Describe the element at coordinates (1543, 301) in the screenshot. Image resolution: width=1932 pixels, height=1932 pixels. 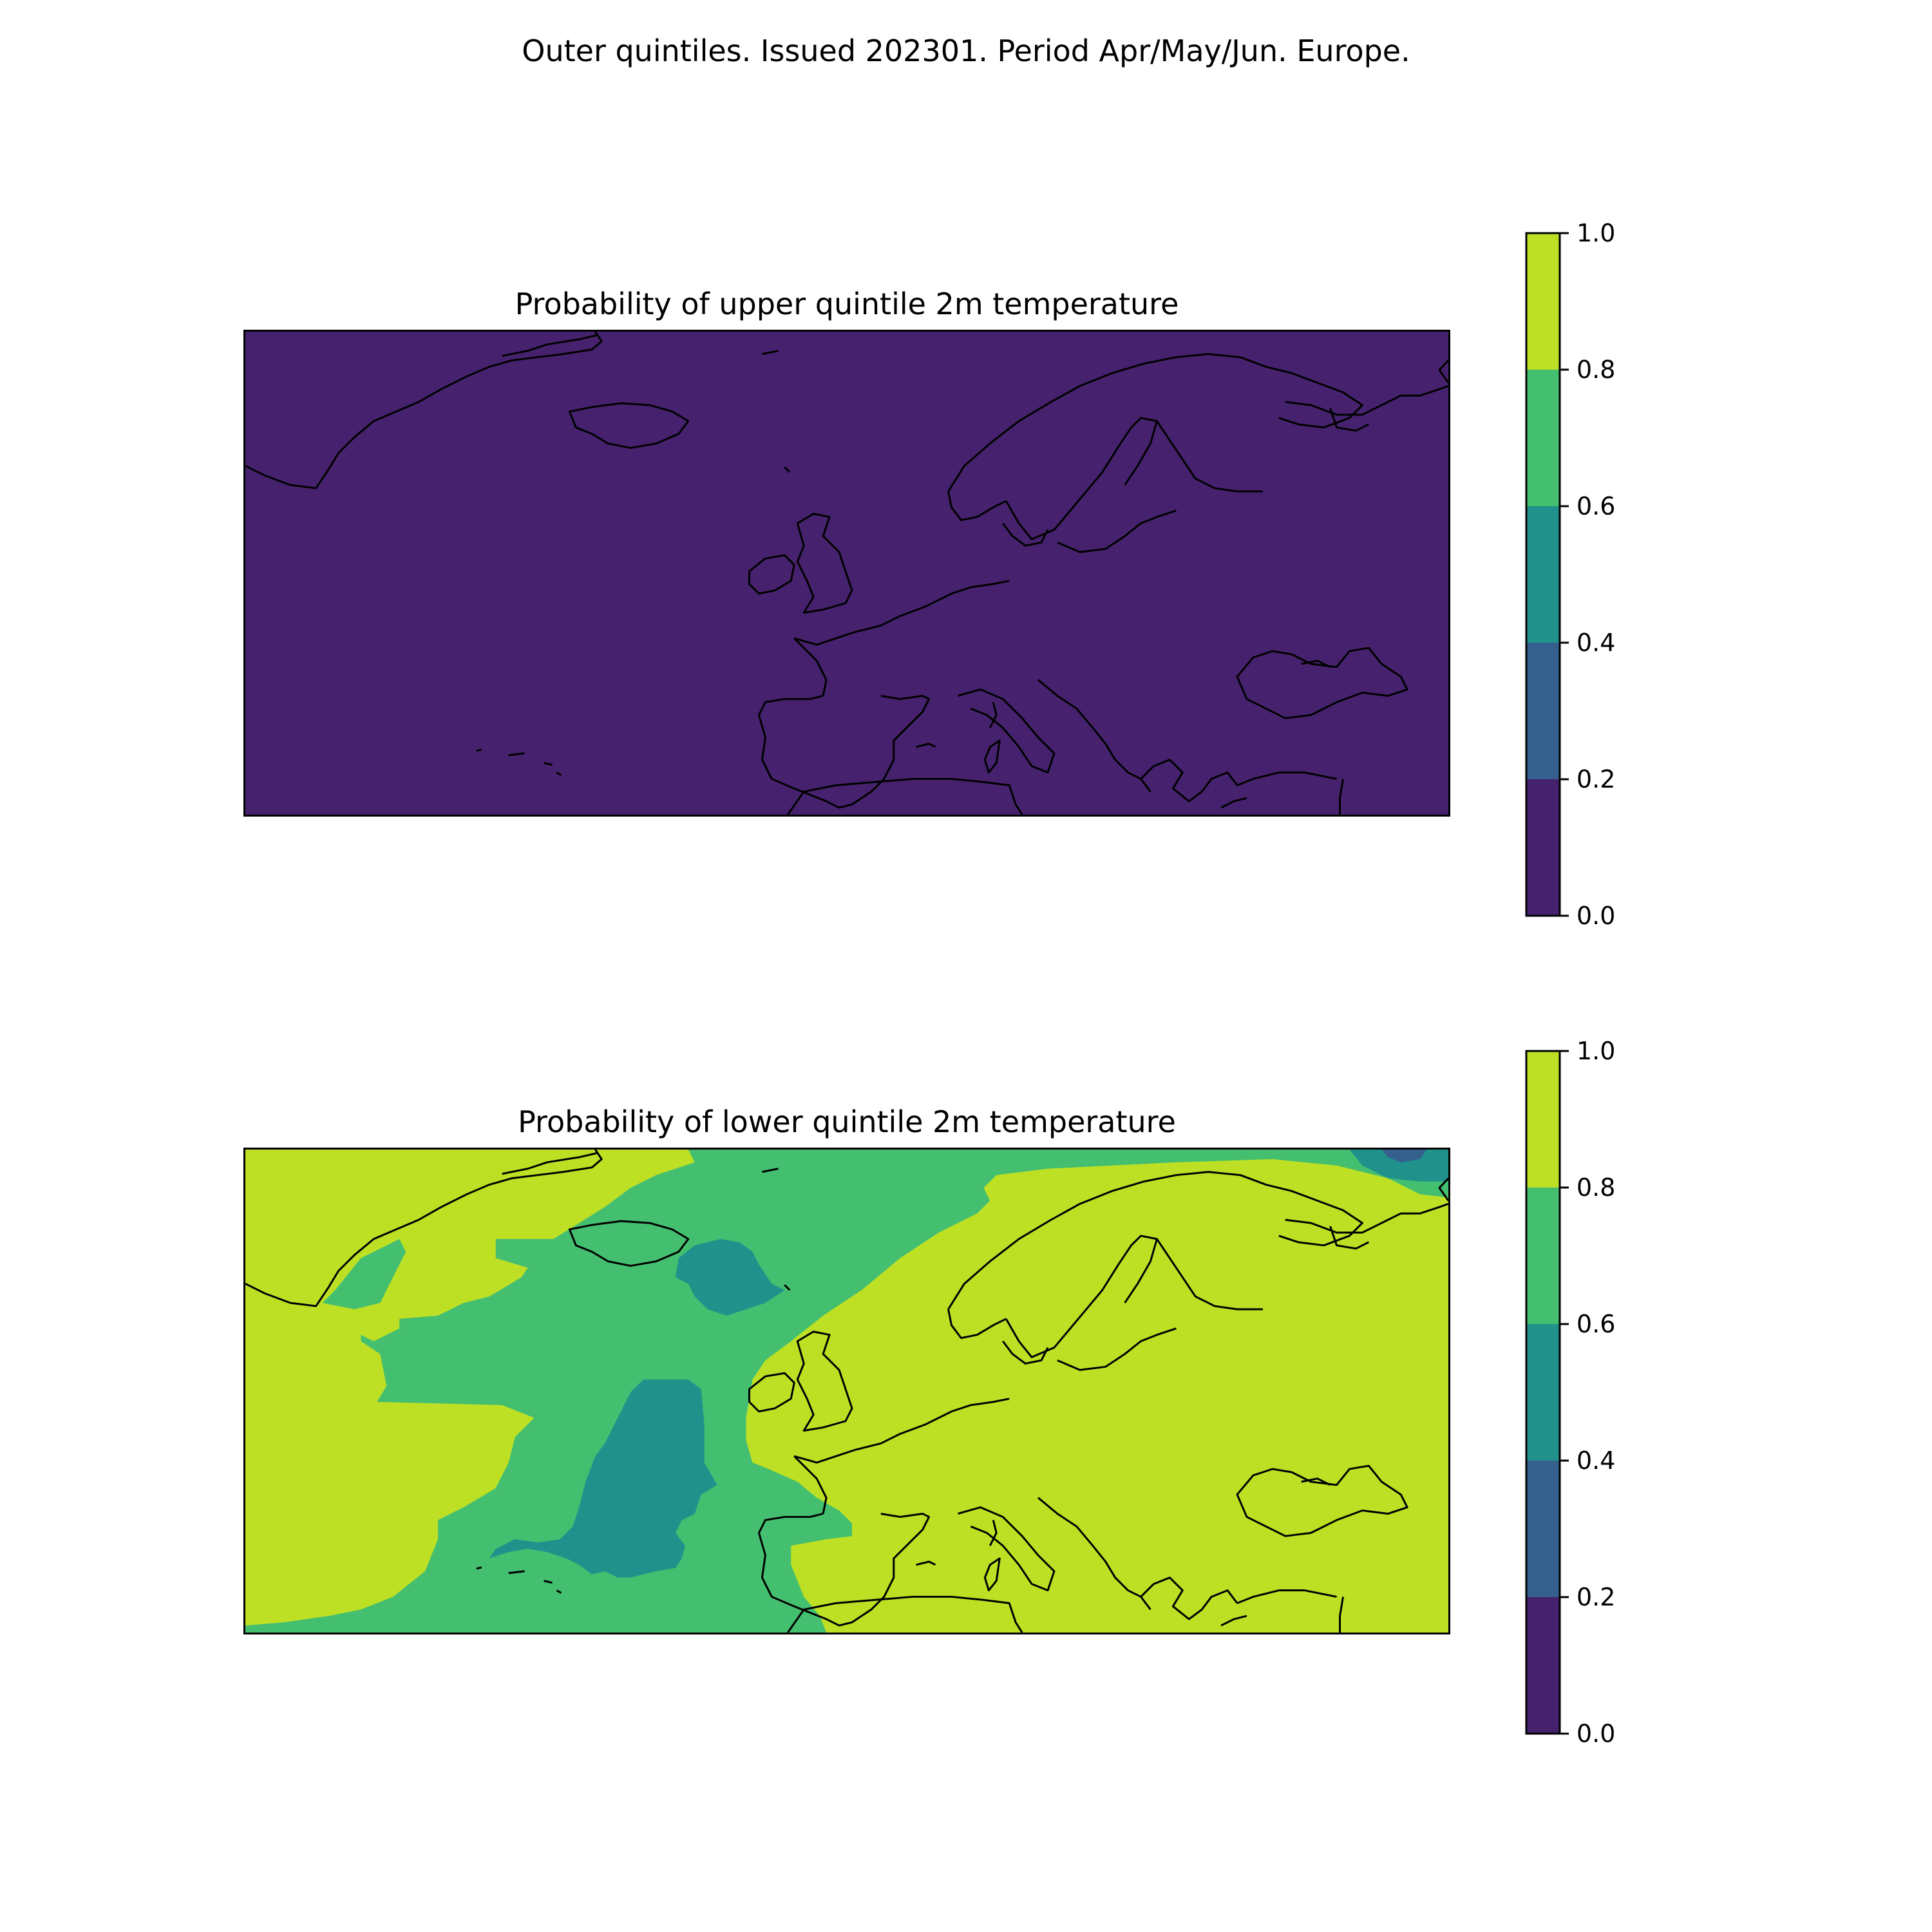
I see `upper-cbar-level-0.8-1.0` at that location.